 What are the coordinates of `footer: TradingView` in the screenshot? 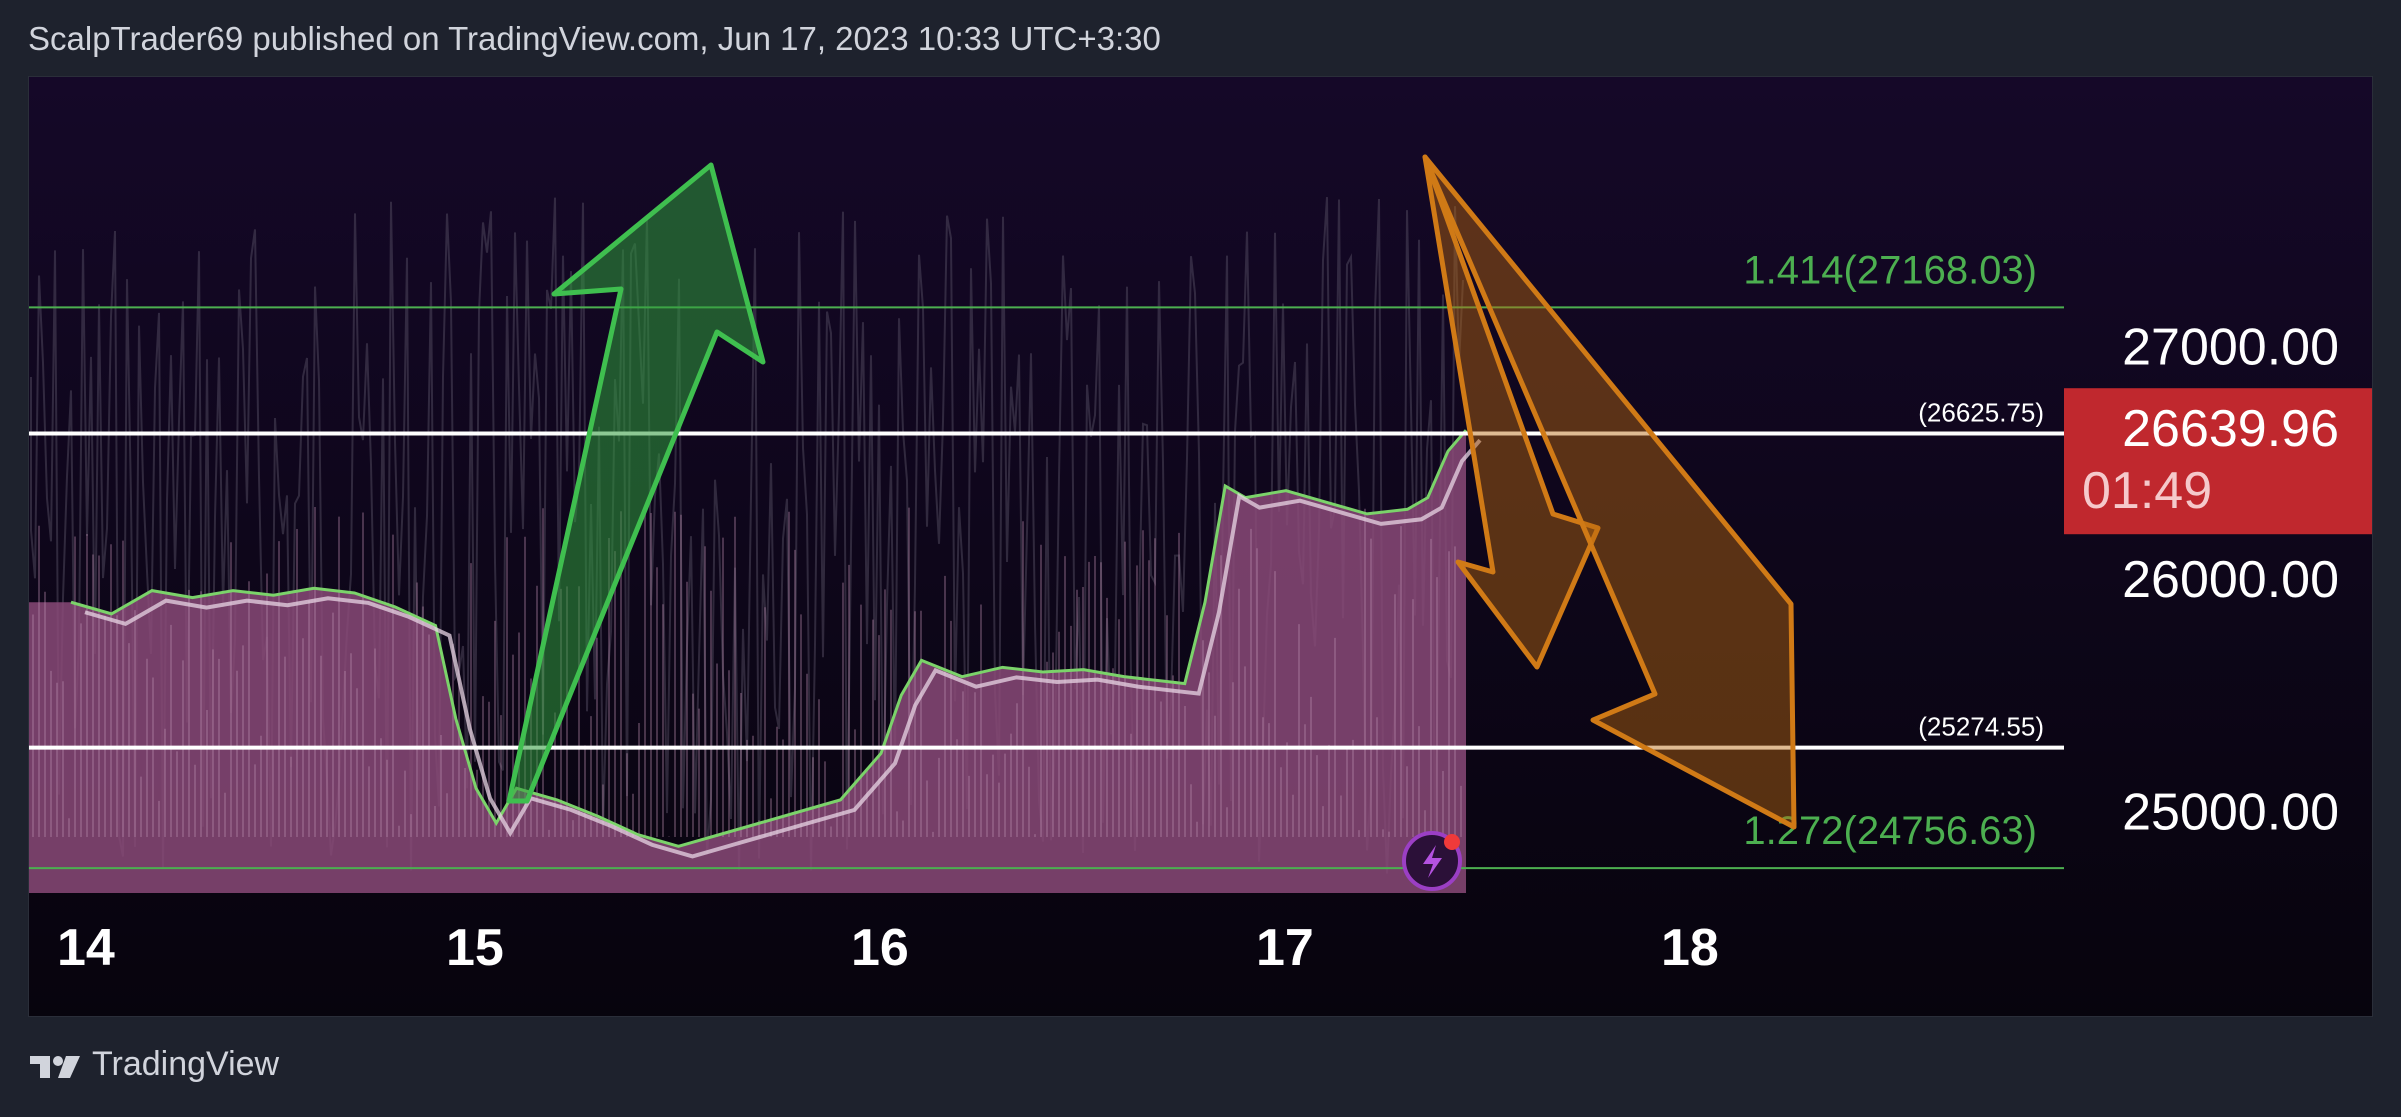 It's located at (153, 1064).